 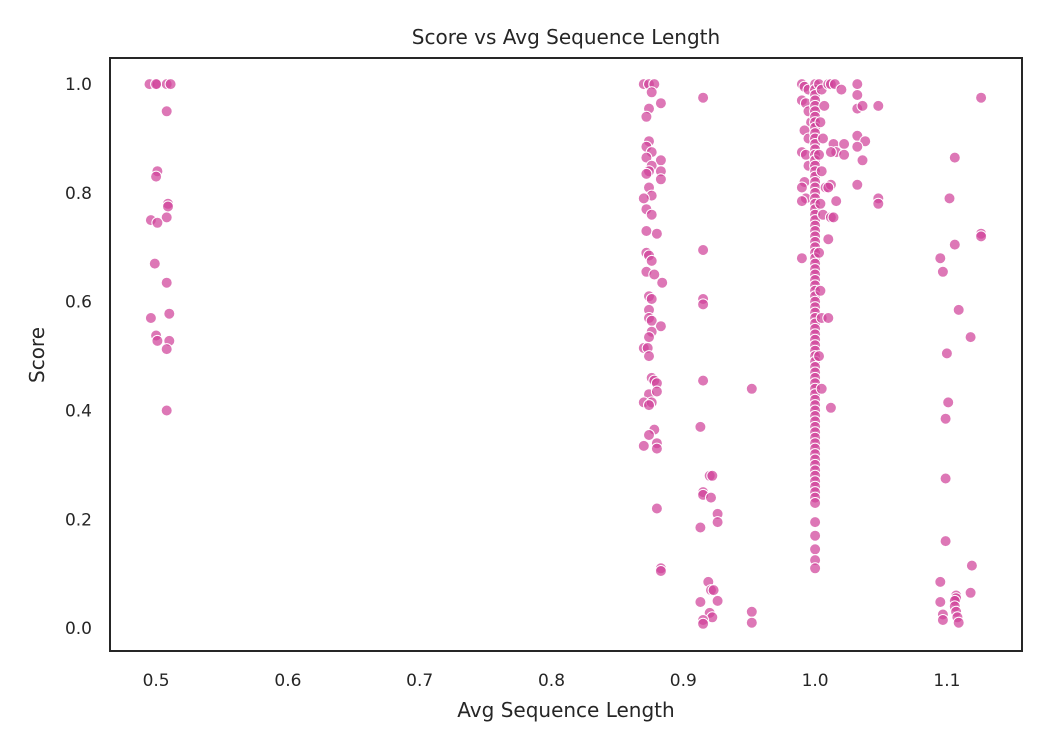 What do you see at coordinates (946, 681) in the screenshot?
I see `x-tick-label: 1.1` at bounding box center [946, 681].